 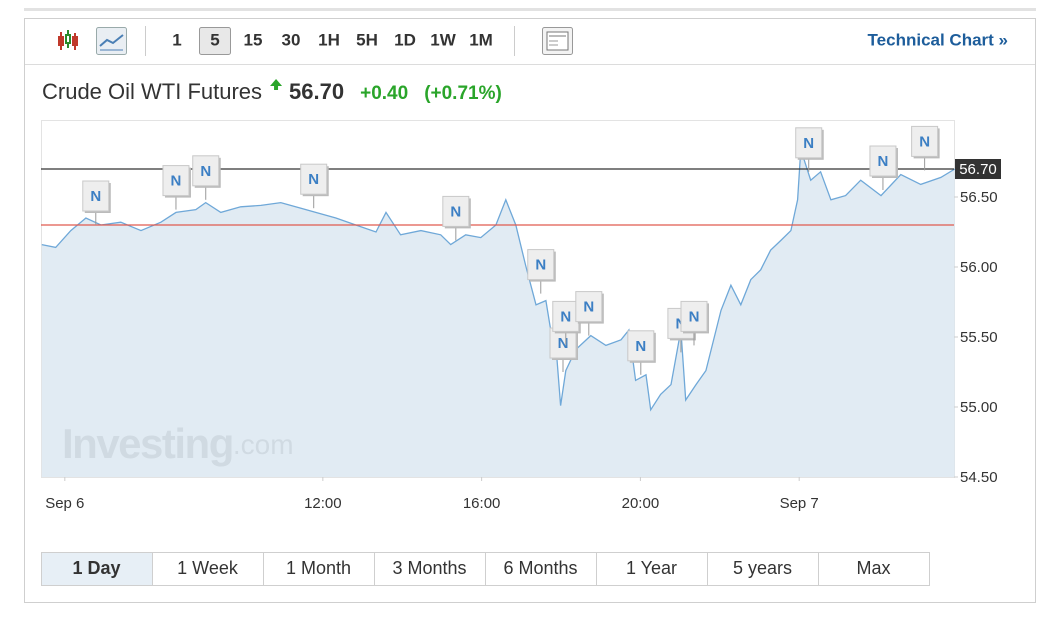 What do you see at coordinates (938, 39) in the screenshot?
I see `technical-chart-link: Technical Chart »` at bounding box center [938, 39].